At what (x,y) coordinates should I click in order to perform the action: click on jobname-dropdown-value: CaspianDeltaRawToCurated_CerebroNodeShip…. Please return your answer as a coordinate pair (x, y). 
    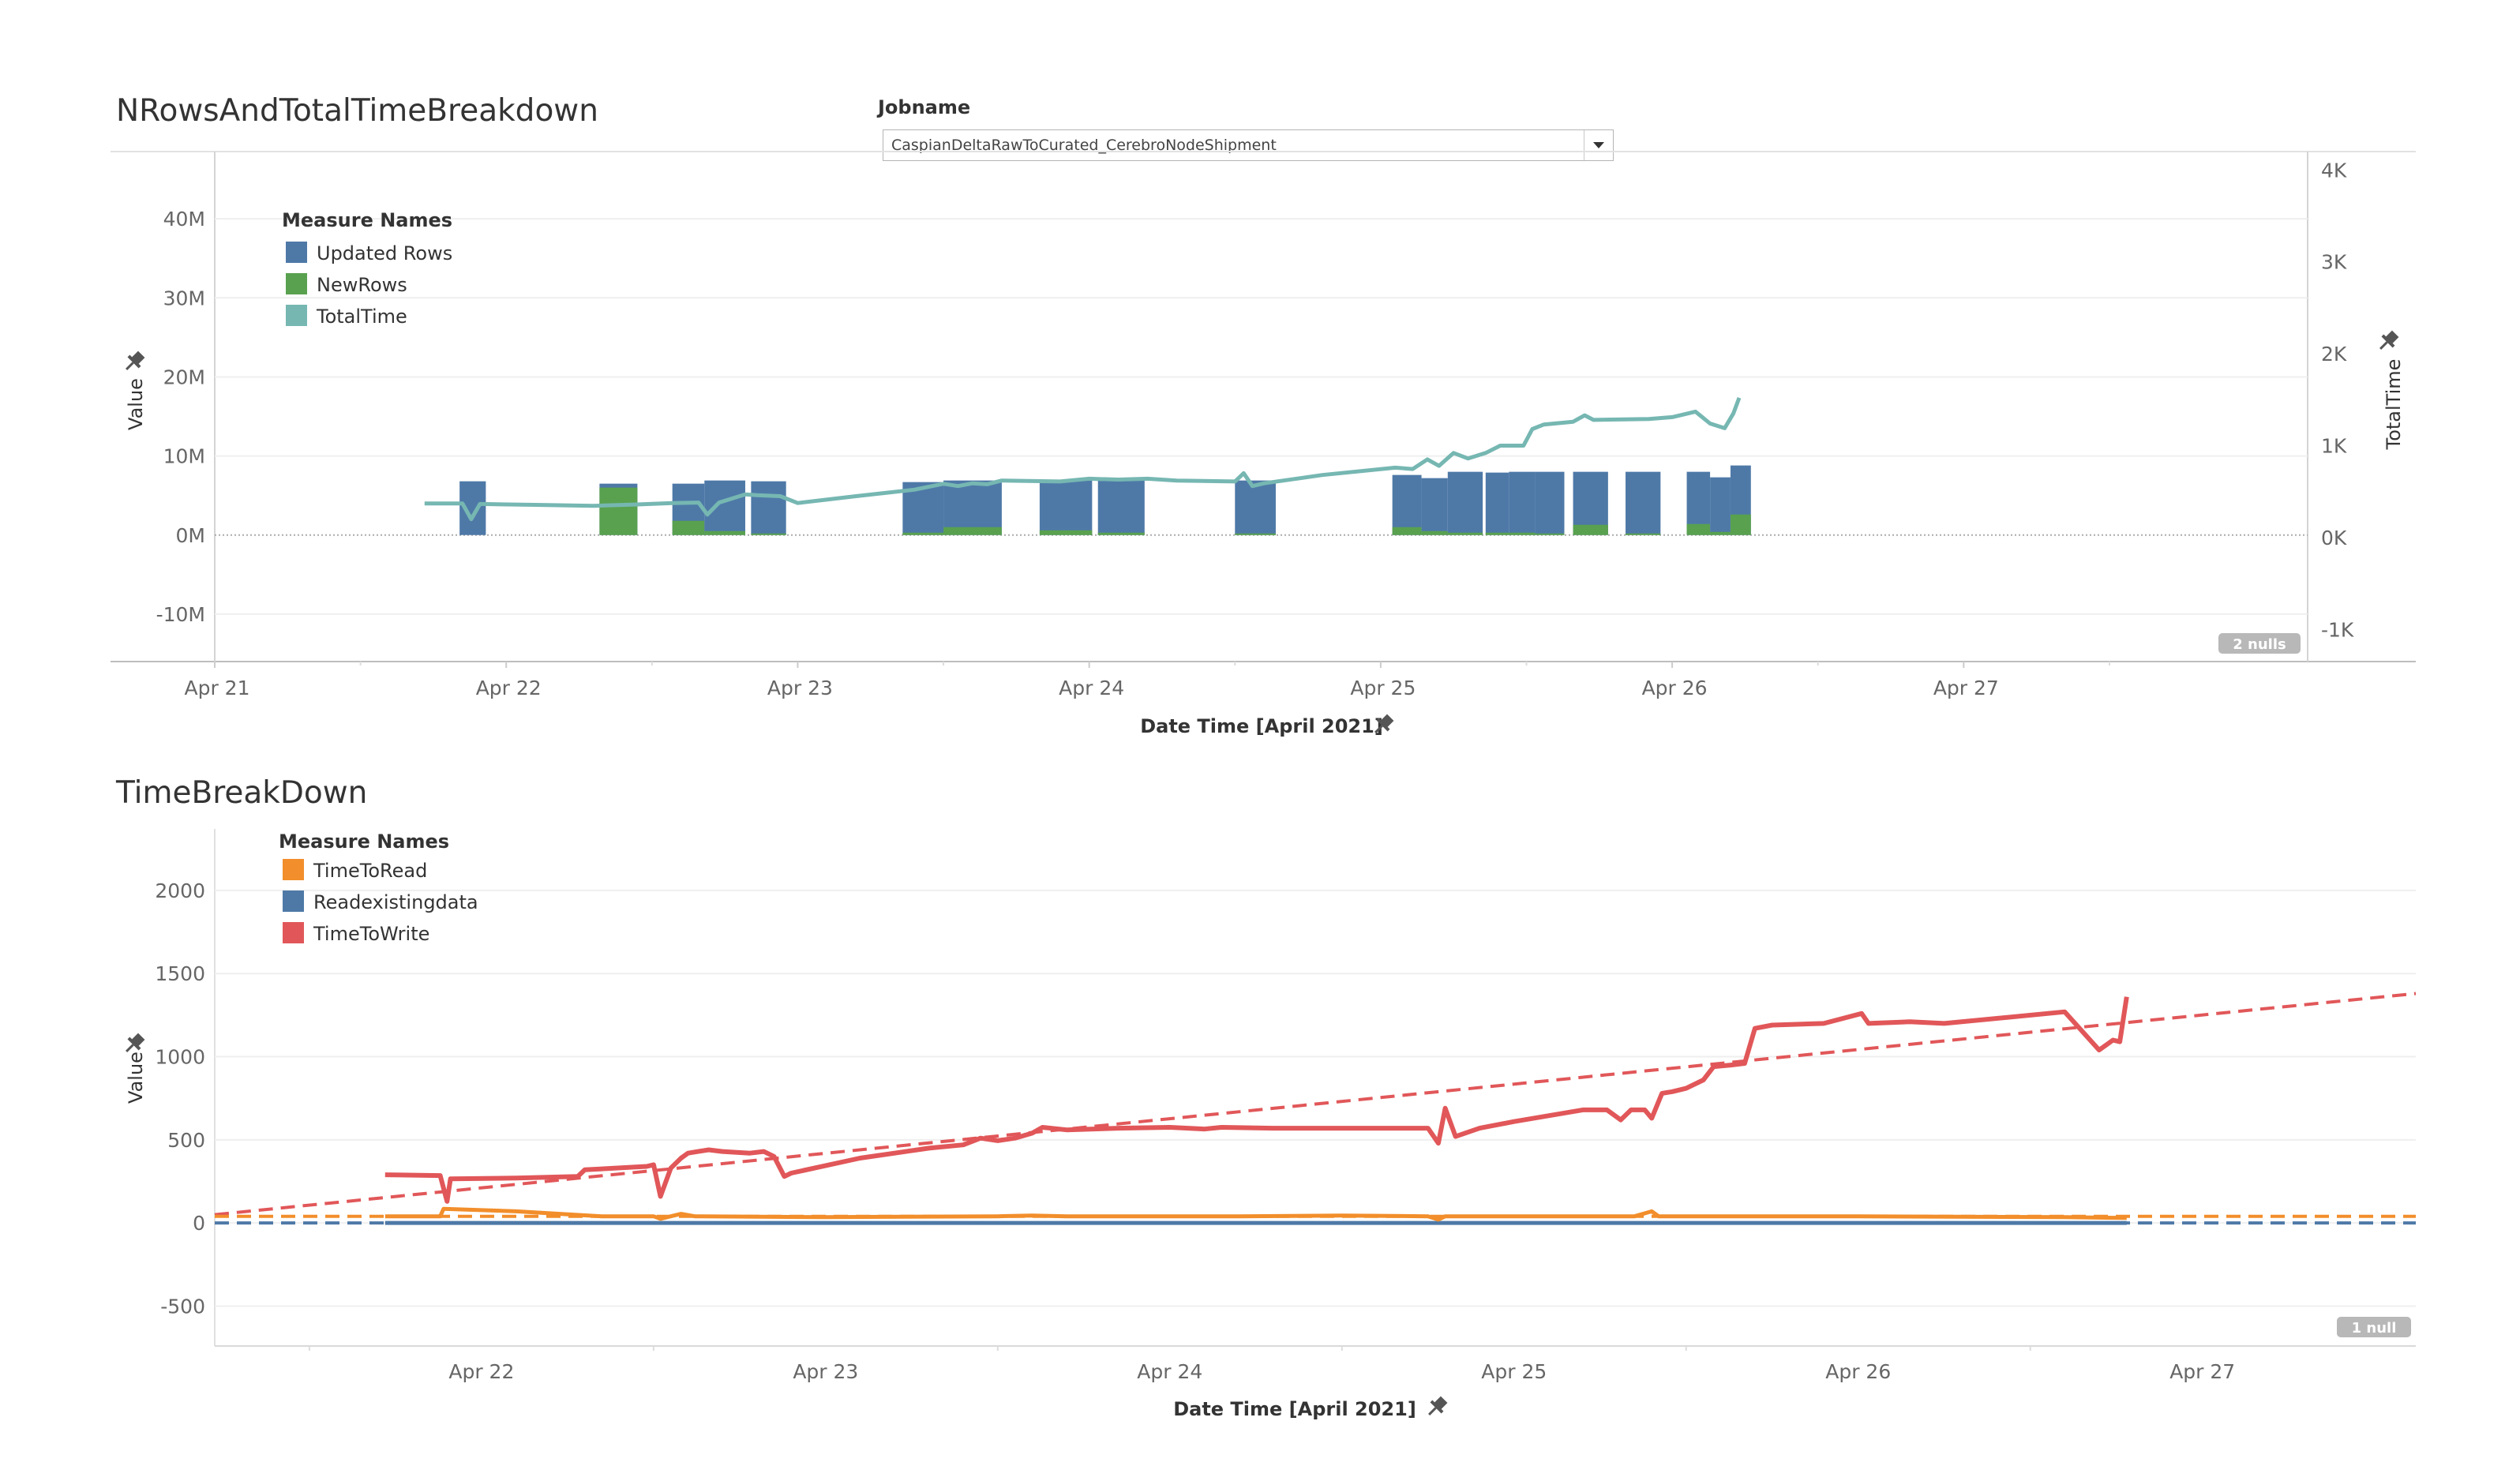
    Looking at the image, I should click on (1084, 146).